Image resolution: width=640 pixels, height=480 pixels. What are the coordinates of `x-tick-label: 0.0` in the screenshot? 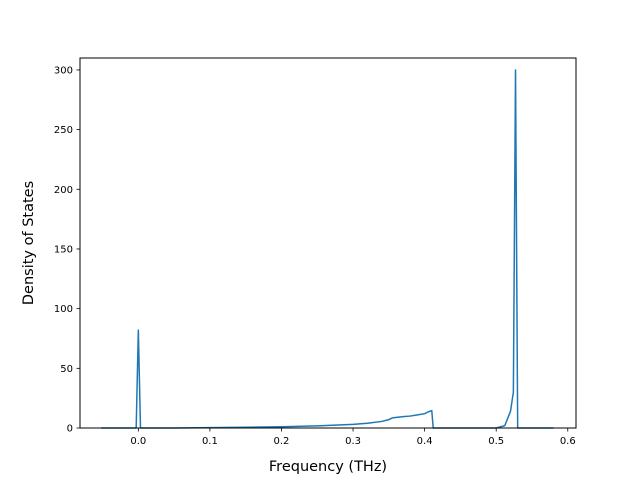 It's located at (138, 441).